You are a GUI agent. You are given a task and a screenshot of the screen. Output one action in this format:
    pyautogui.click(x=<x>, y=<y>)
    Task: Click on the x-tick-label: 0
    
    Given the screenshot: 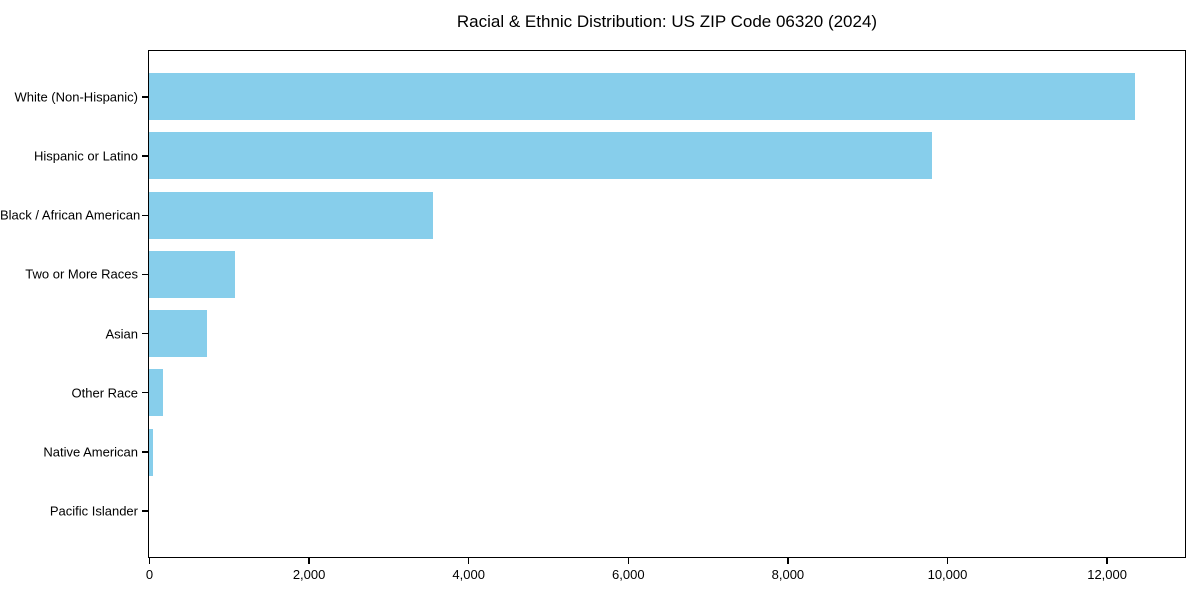 What is the action you would take?
    pyautogui.click(x=149, y=574)
    